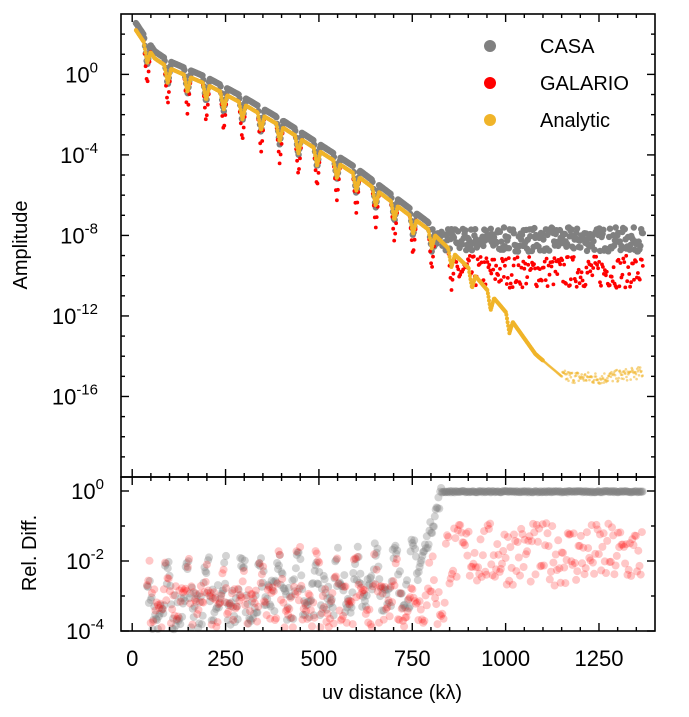  I want to click on xtick-label: 250, so click(225, 658).